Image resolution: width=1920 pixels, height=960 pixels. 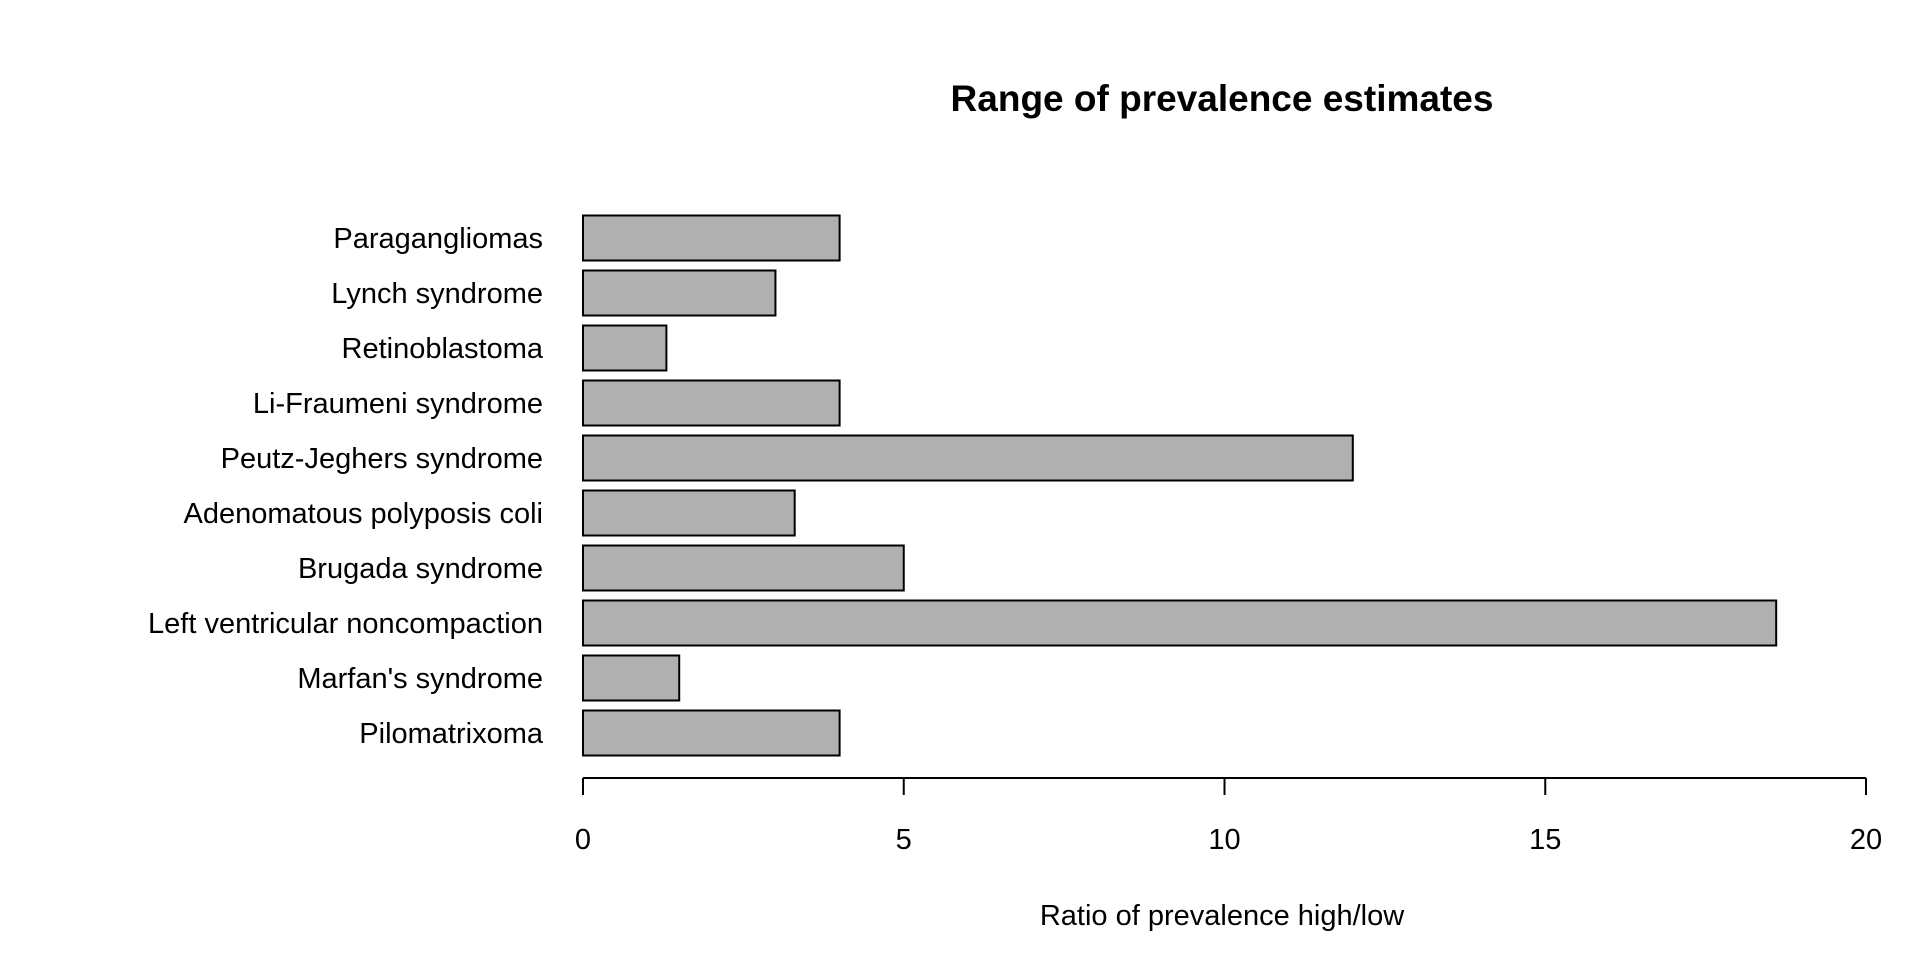 I want to click on x-tick-label-4: 20, so click(x=1866, y=840).